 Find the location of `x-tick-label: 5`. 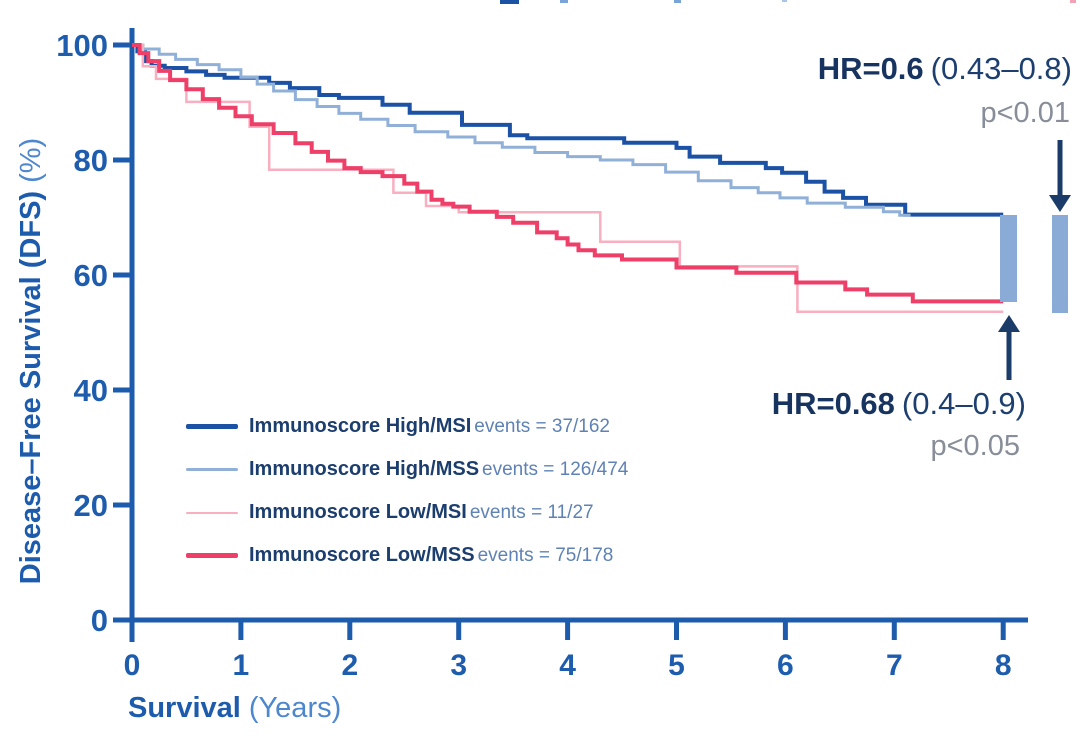

x-tick-label: 5 is located at coordinates (676, 665).